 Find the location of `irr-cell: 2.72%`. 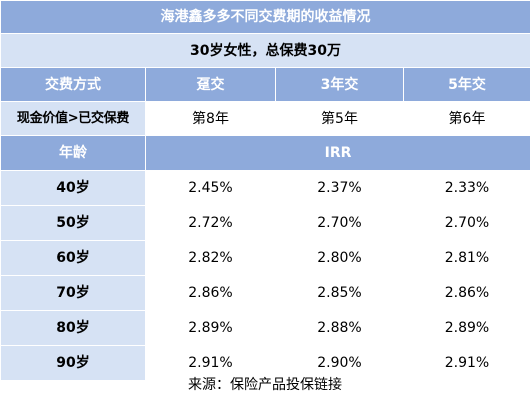

irr-cell: 2.72% is located at coordinates (210, 223).